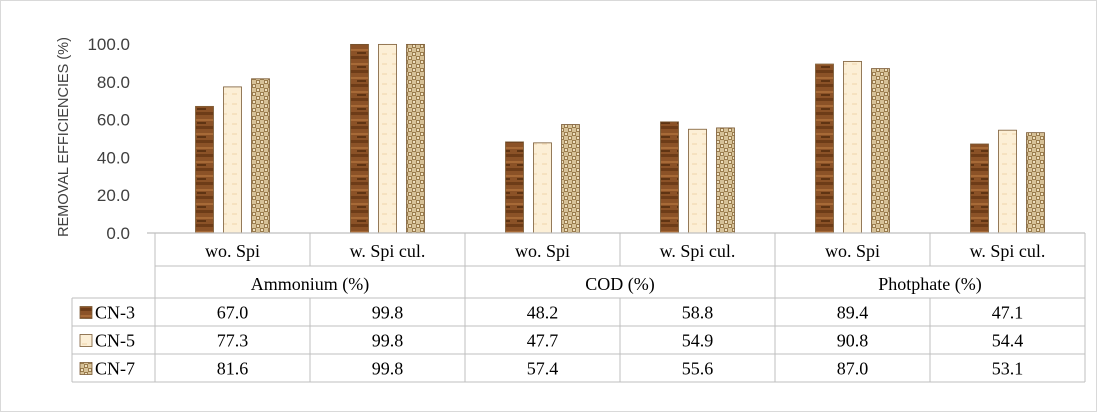 The height and width of the screenshot is (412, 1097). Describe the element at coordinates (543, 341) in the screenshot. I see `data-table-value: 47.7` at that location.